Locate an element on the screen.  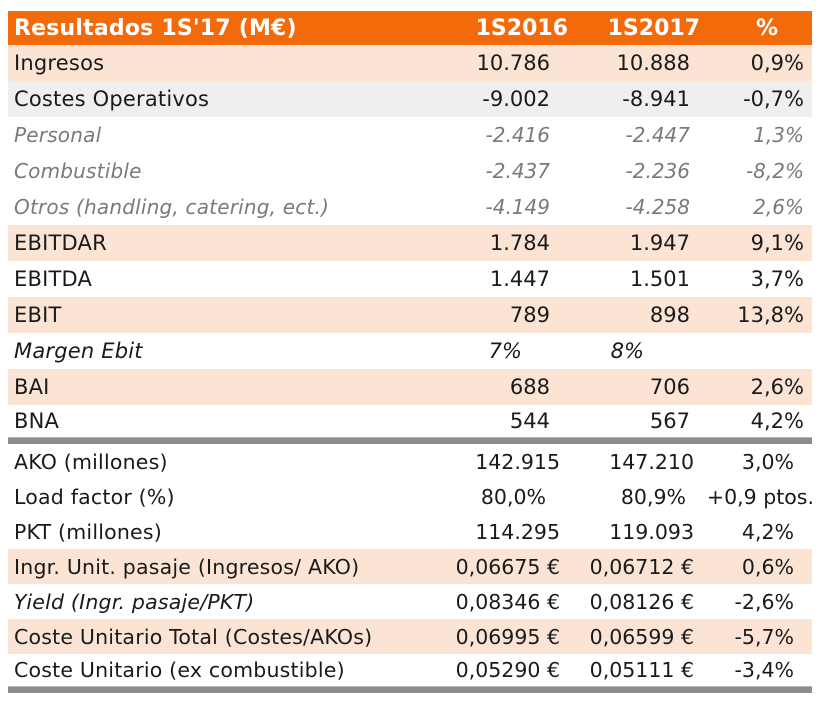
value-1s2017: 1.501 is located at coordinates (659, 279).